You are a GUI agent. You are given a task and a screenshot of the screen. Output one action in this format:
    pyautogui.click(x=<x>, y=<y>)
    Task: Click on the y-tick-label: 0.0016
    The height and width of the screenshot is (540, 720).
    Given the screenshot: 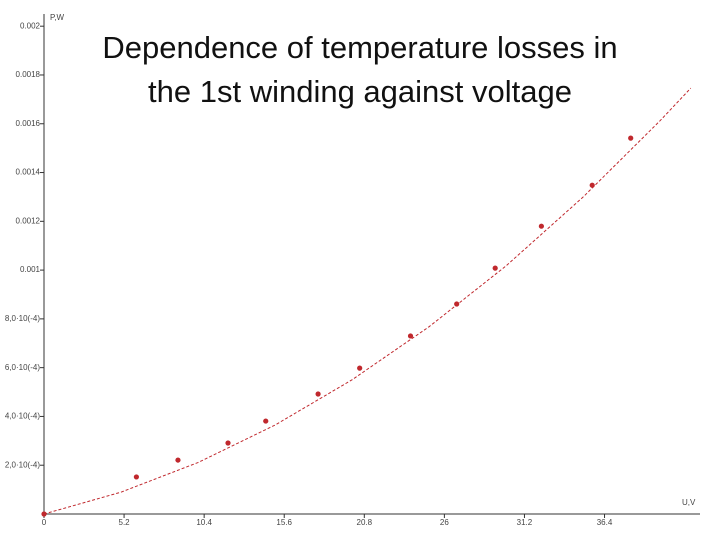 What is the action you would take?
    pyautogui.click(x=28, y=123)
    